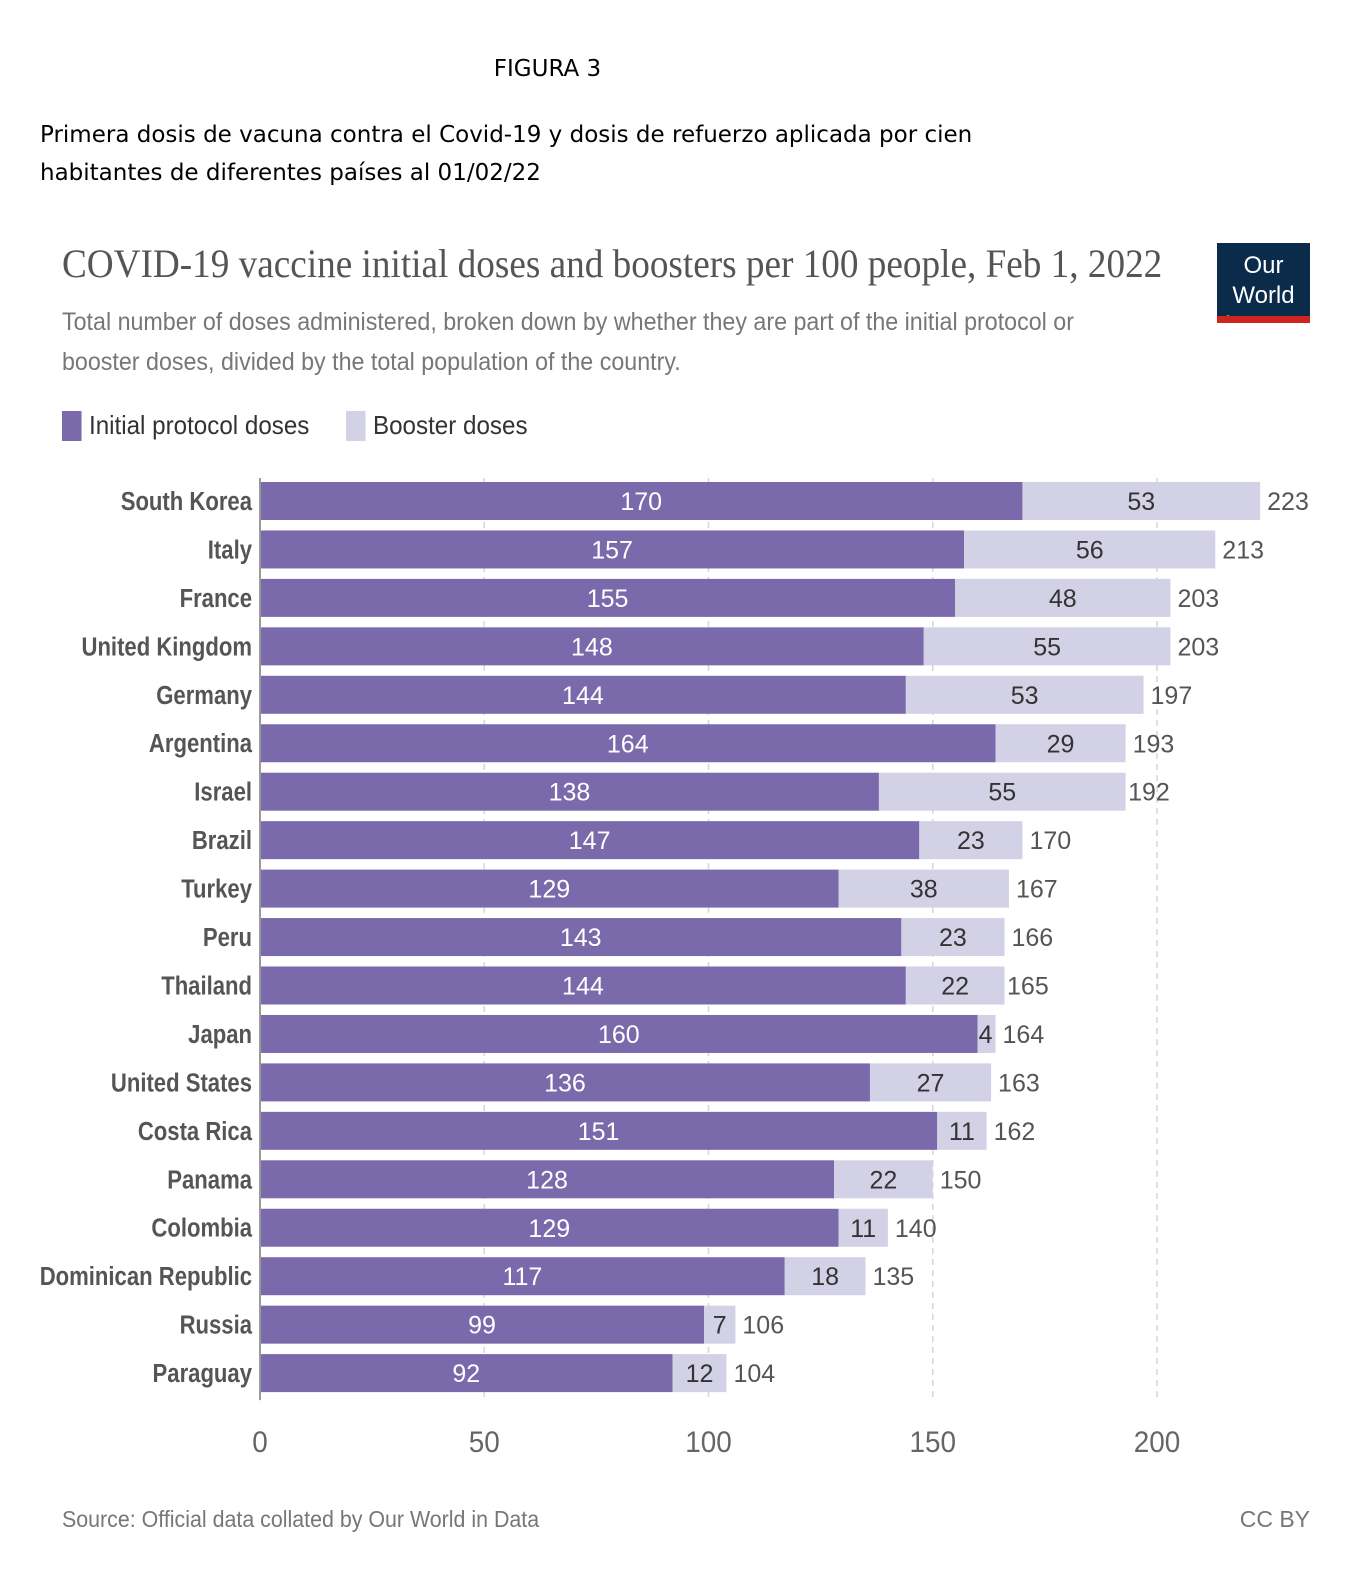 Image resolution: width=1362 pixels, height=1594 pixels. Describe the element at coordinates (581, 938) in the screenshot. I see `data-label-initial: 143` at that location.